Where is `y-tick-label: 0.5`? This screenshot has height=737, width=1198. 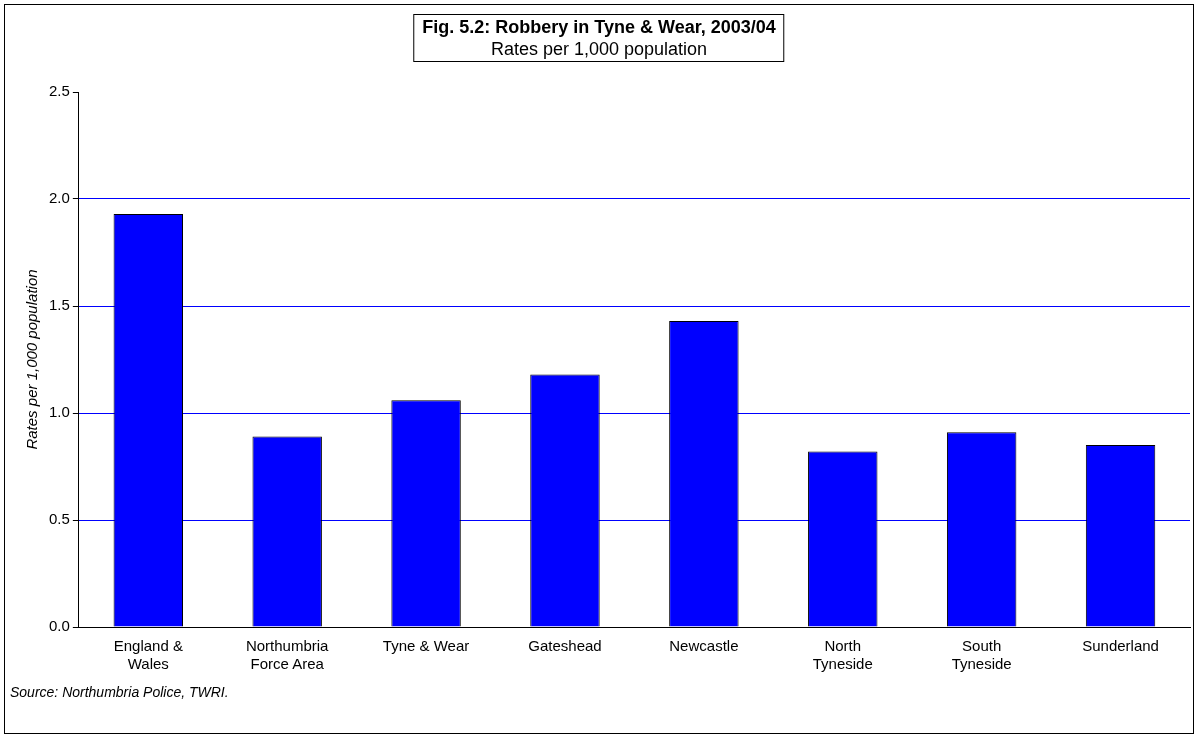 y-tick-label: 0.5 is located at coordinates (59, 519).